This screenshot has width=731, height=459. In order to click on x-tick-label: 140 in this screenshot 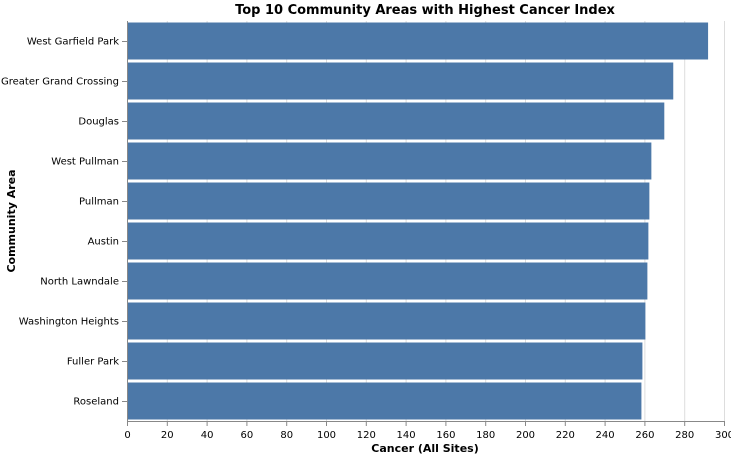, I will do `click(406, 435)`.